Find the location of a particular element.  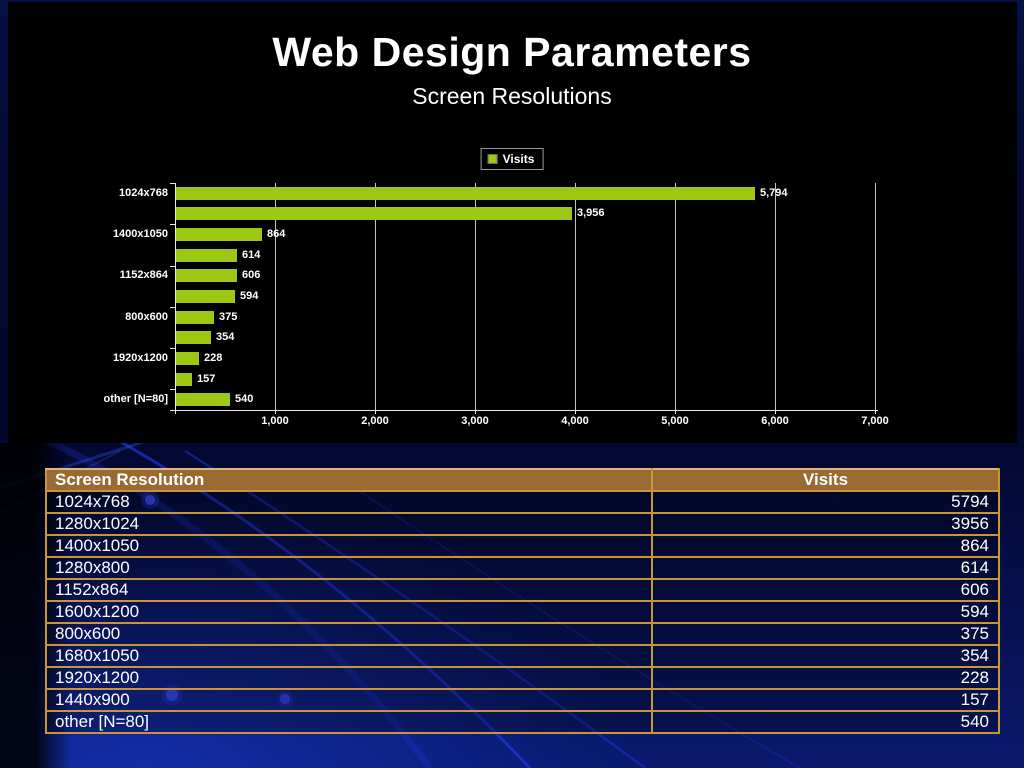

table-row: 1680x1050 354 is located at coordinates (522, 656).